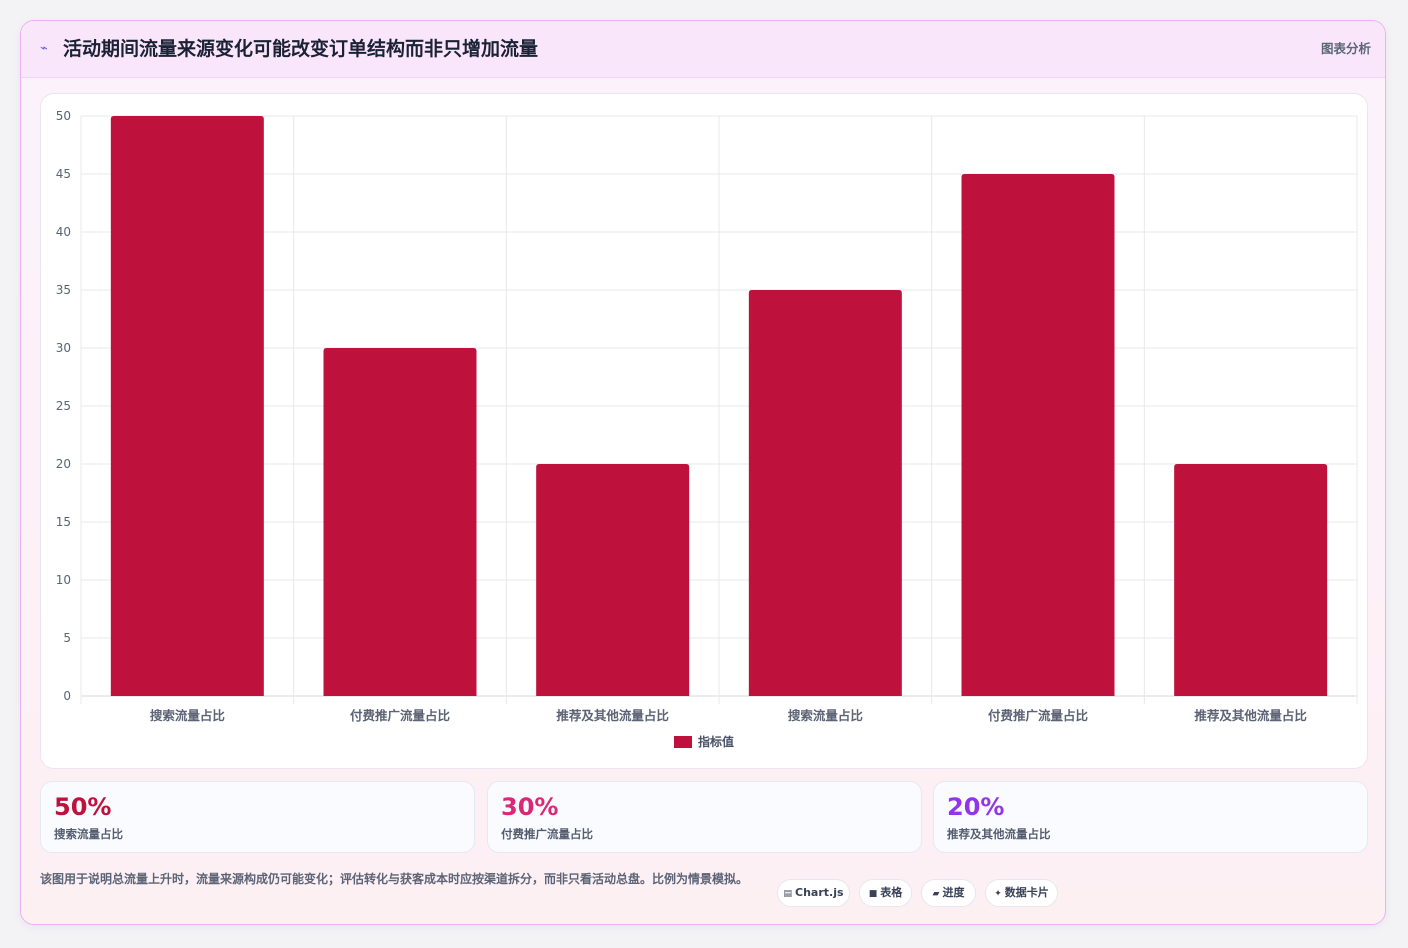 This screenshot has height=948, width=1408. What do you see at coordinates (787, 894) in the screenshot?
I see `chart-icon: ▤` at bounding box center [787, 894].